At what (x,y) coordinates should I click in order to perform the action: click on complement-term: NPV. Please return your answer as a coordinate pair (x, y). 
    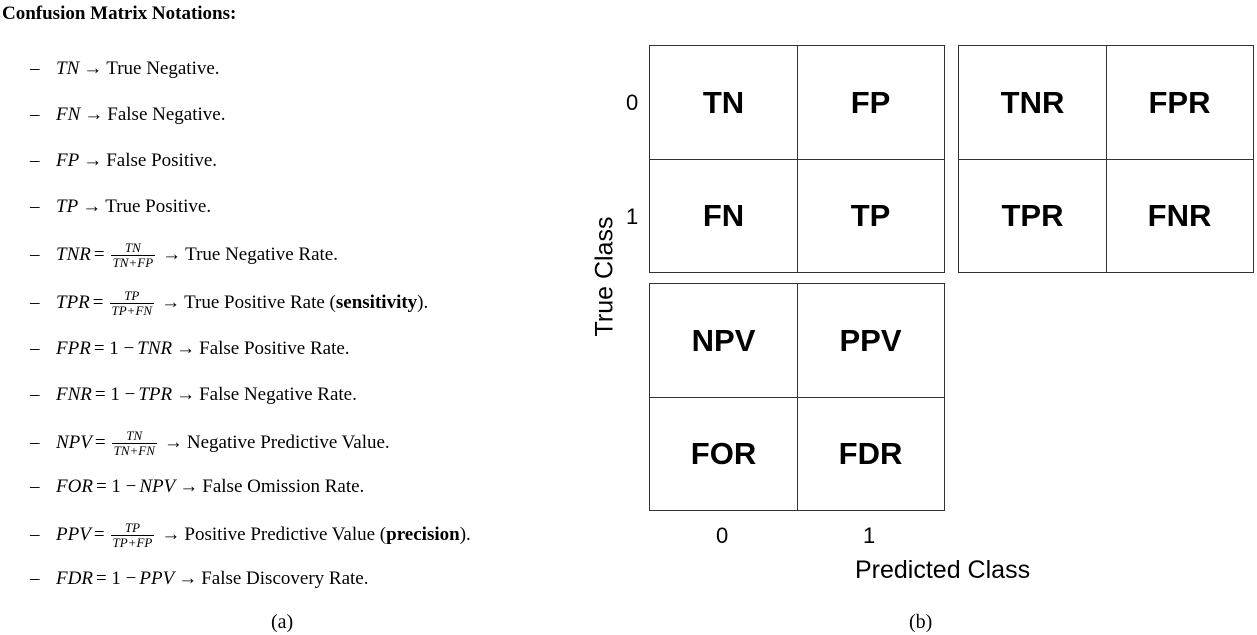
    Looking at the image, I should click on (157, 486).